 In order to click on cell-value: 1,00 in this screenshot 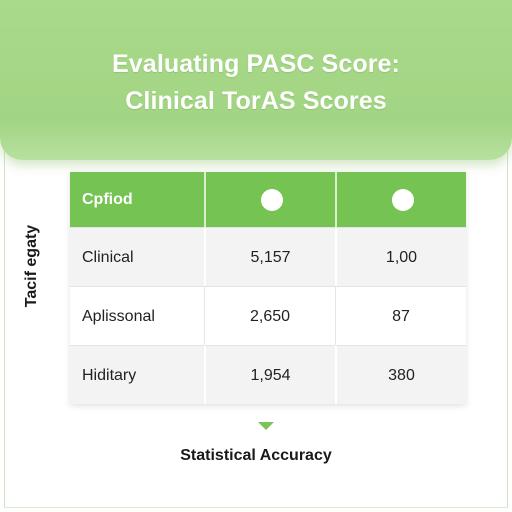, I will do `click(401, 257)`.